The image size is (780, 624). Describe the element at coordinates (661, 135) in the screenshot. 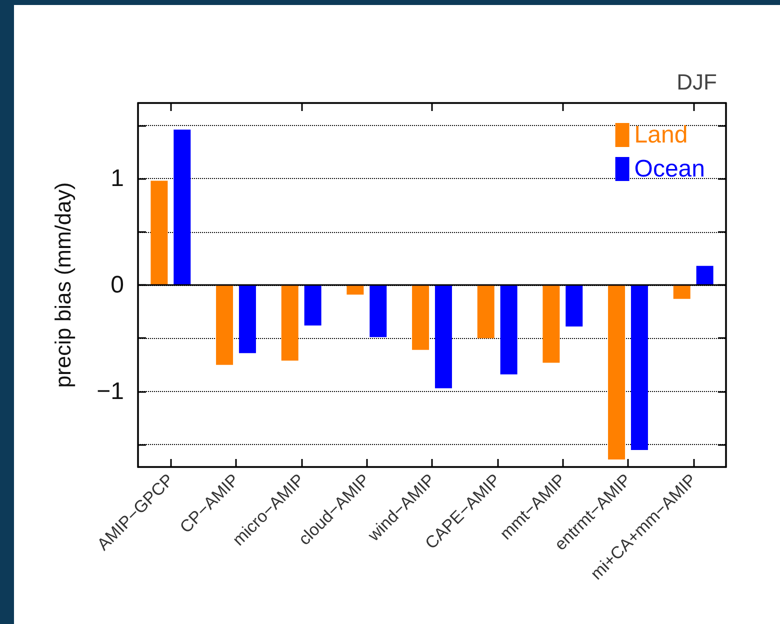

I see `legend-label: Land` at that location.